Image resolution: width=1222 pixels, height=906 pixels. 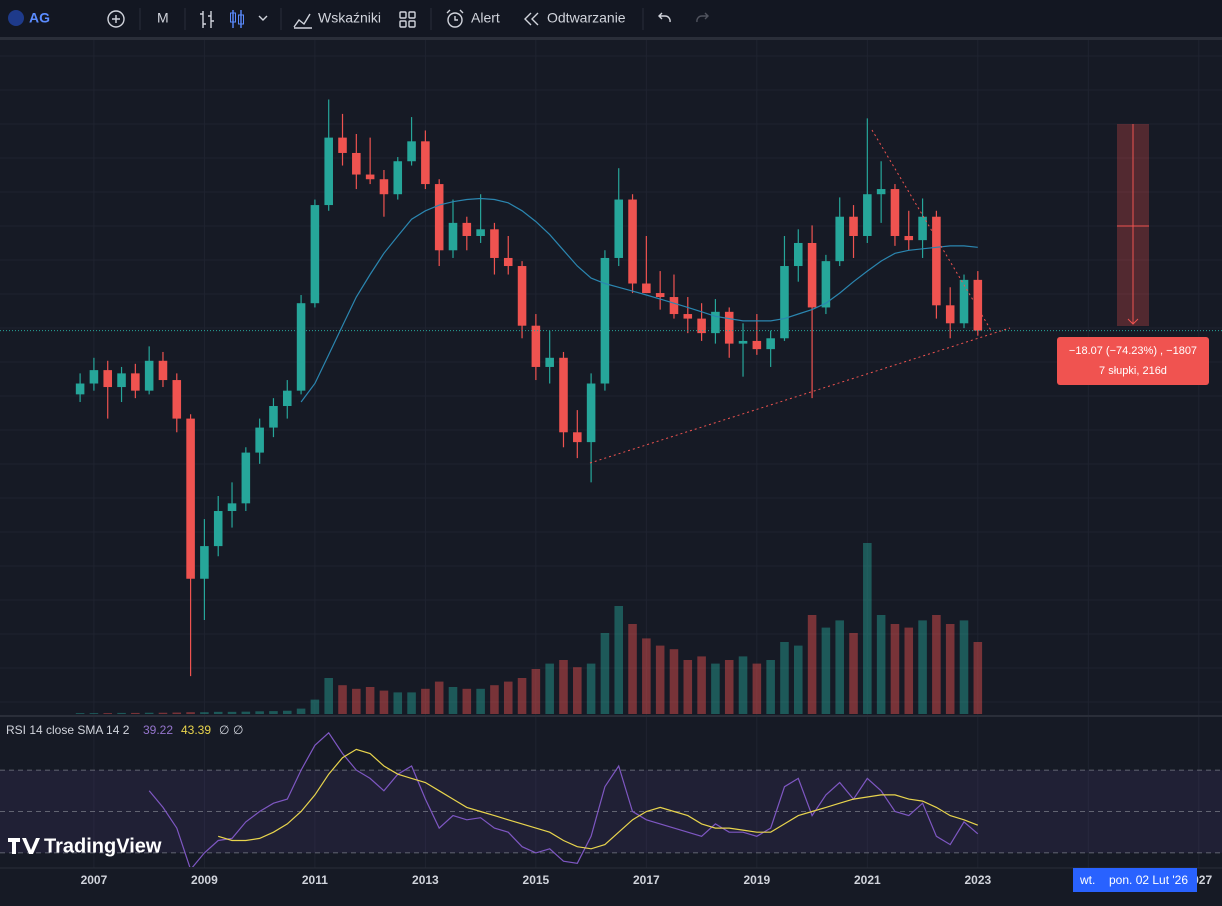 I want to click on undo, so click(x=664, y=17).